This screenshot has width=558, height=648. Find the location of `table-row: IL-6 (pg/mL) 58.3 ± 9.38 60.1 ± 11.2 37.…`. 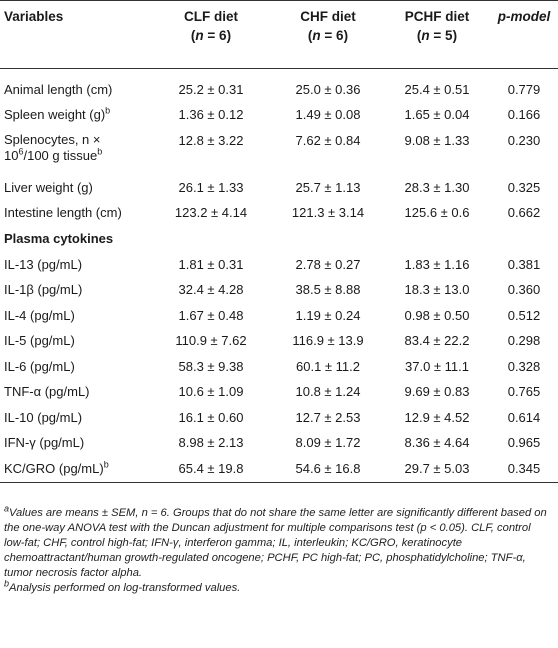

table-row: IL-6 (pg/mL) 58.3 ± 9.38 60.1 ± 11.2 37.… is located at coordinates (279, 367).